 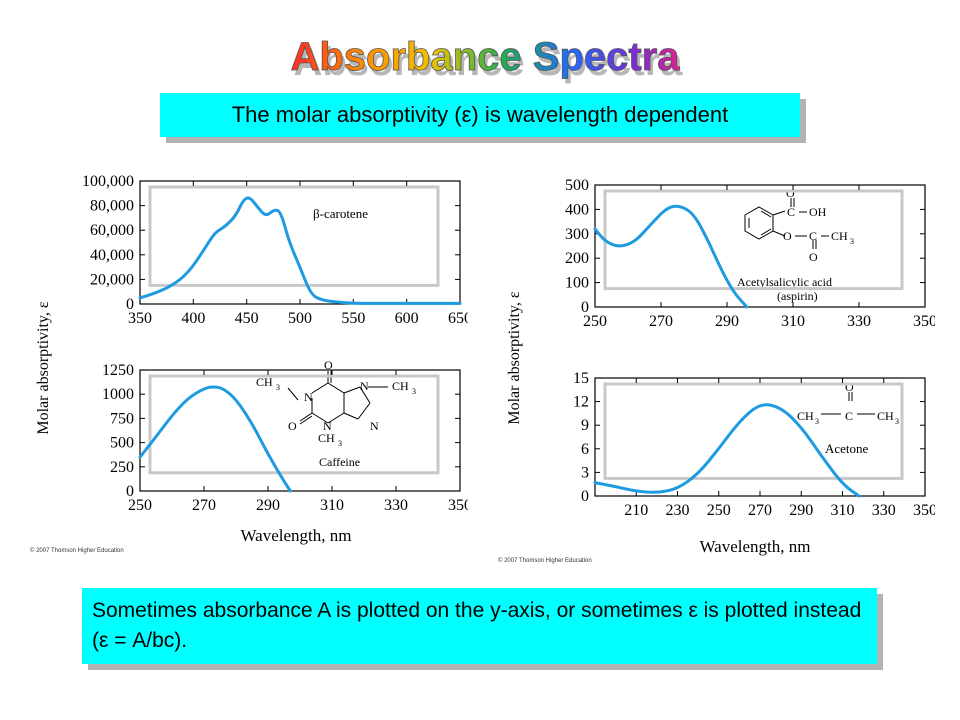 I want to click on y-tick-label: 200, so click(x=577, y=258).